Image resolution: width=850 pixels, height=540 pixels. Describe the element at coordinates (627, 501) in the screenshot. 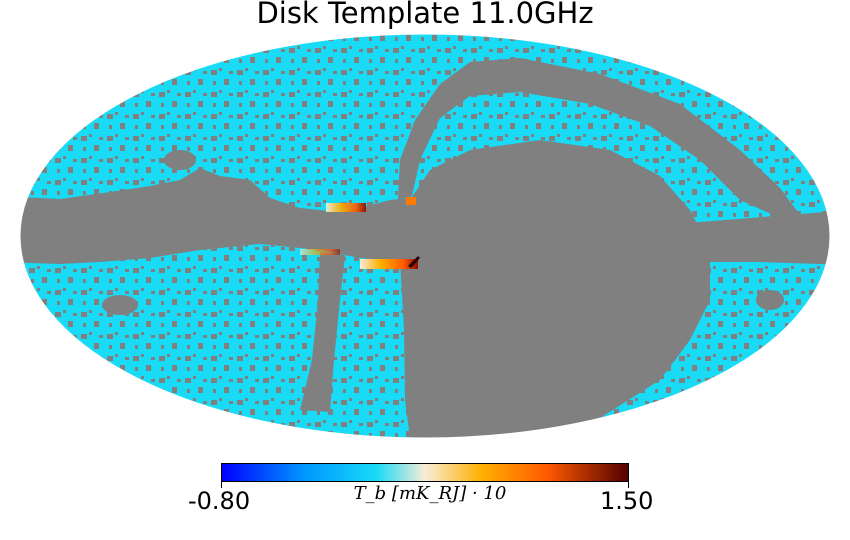

I see `colorbar-max-label: 1.50` at that location.